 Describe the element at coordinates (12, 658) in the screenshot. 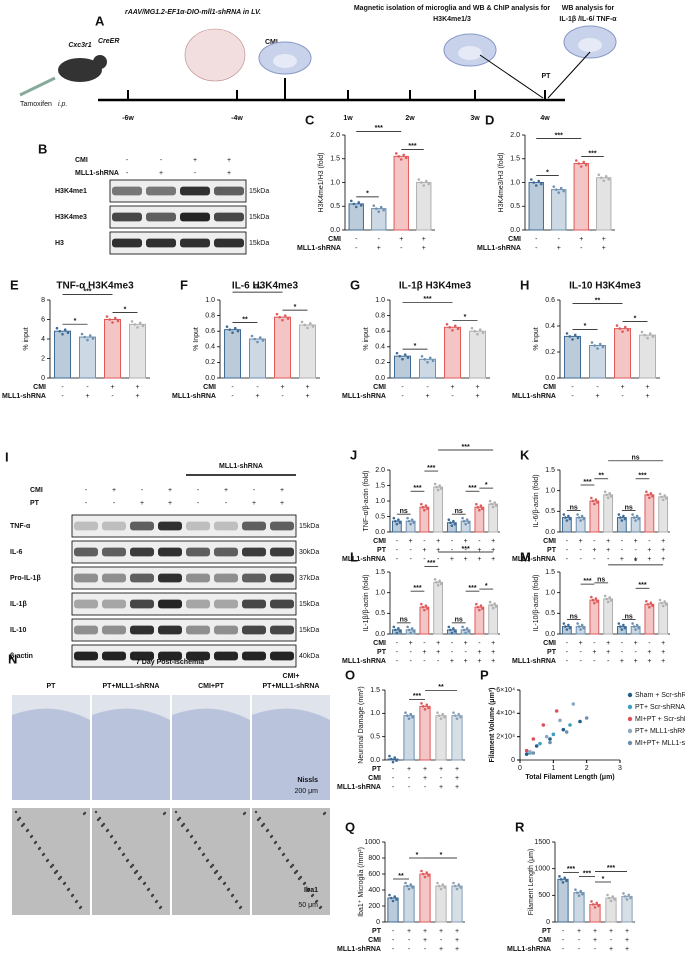

I see `panel-label: N` at that location.